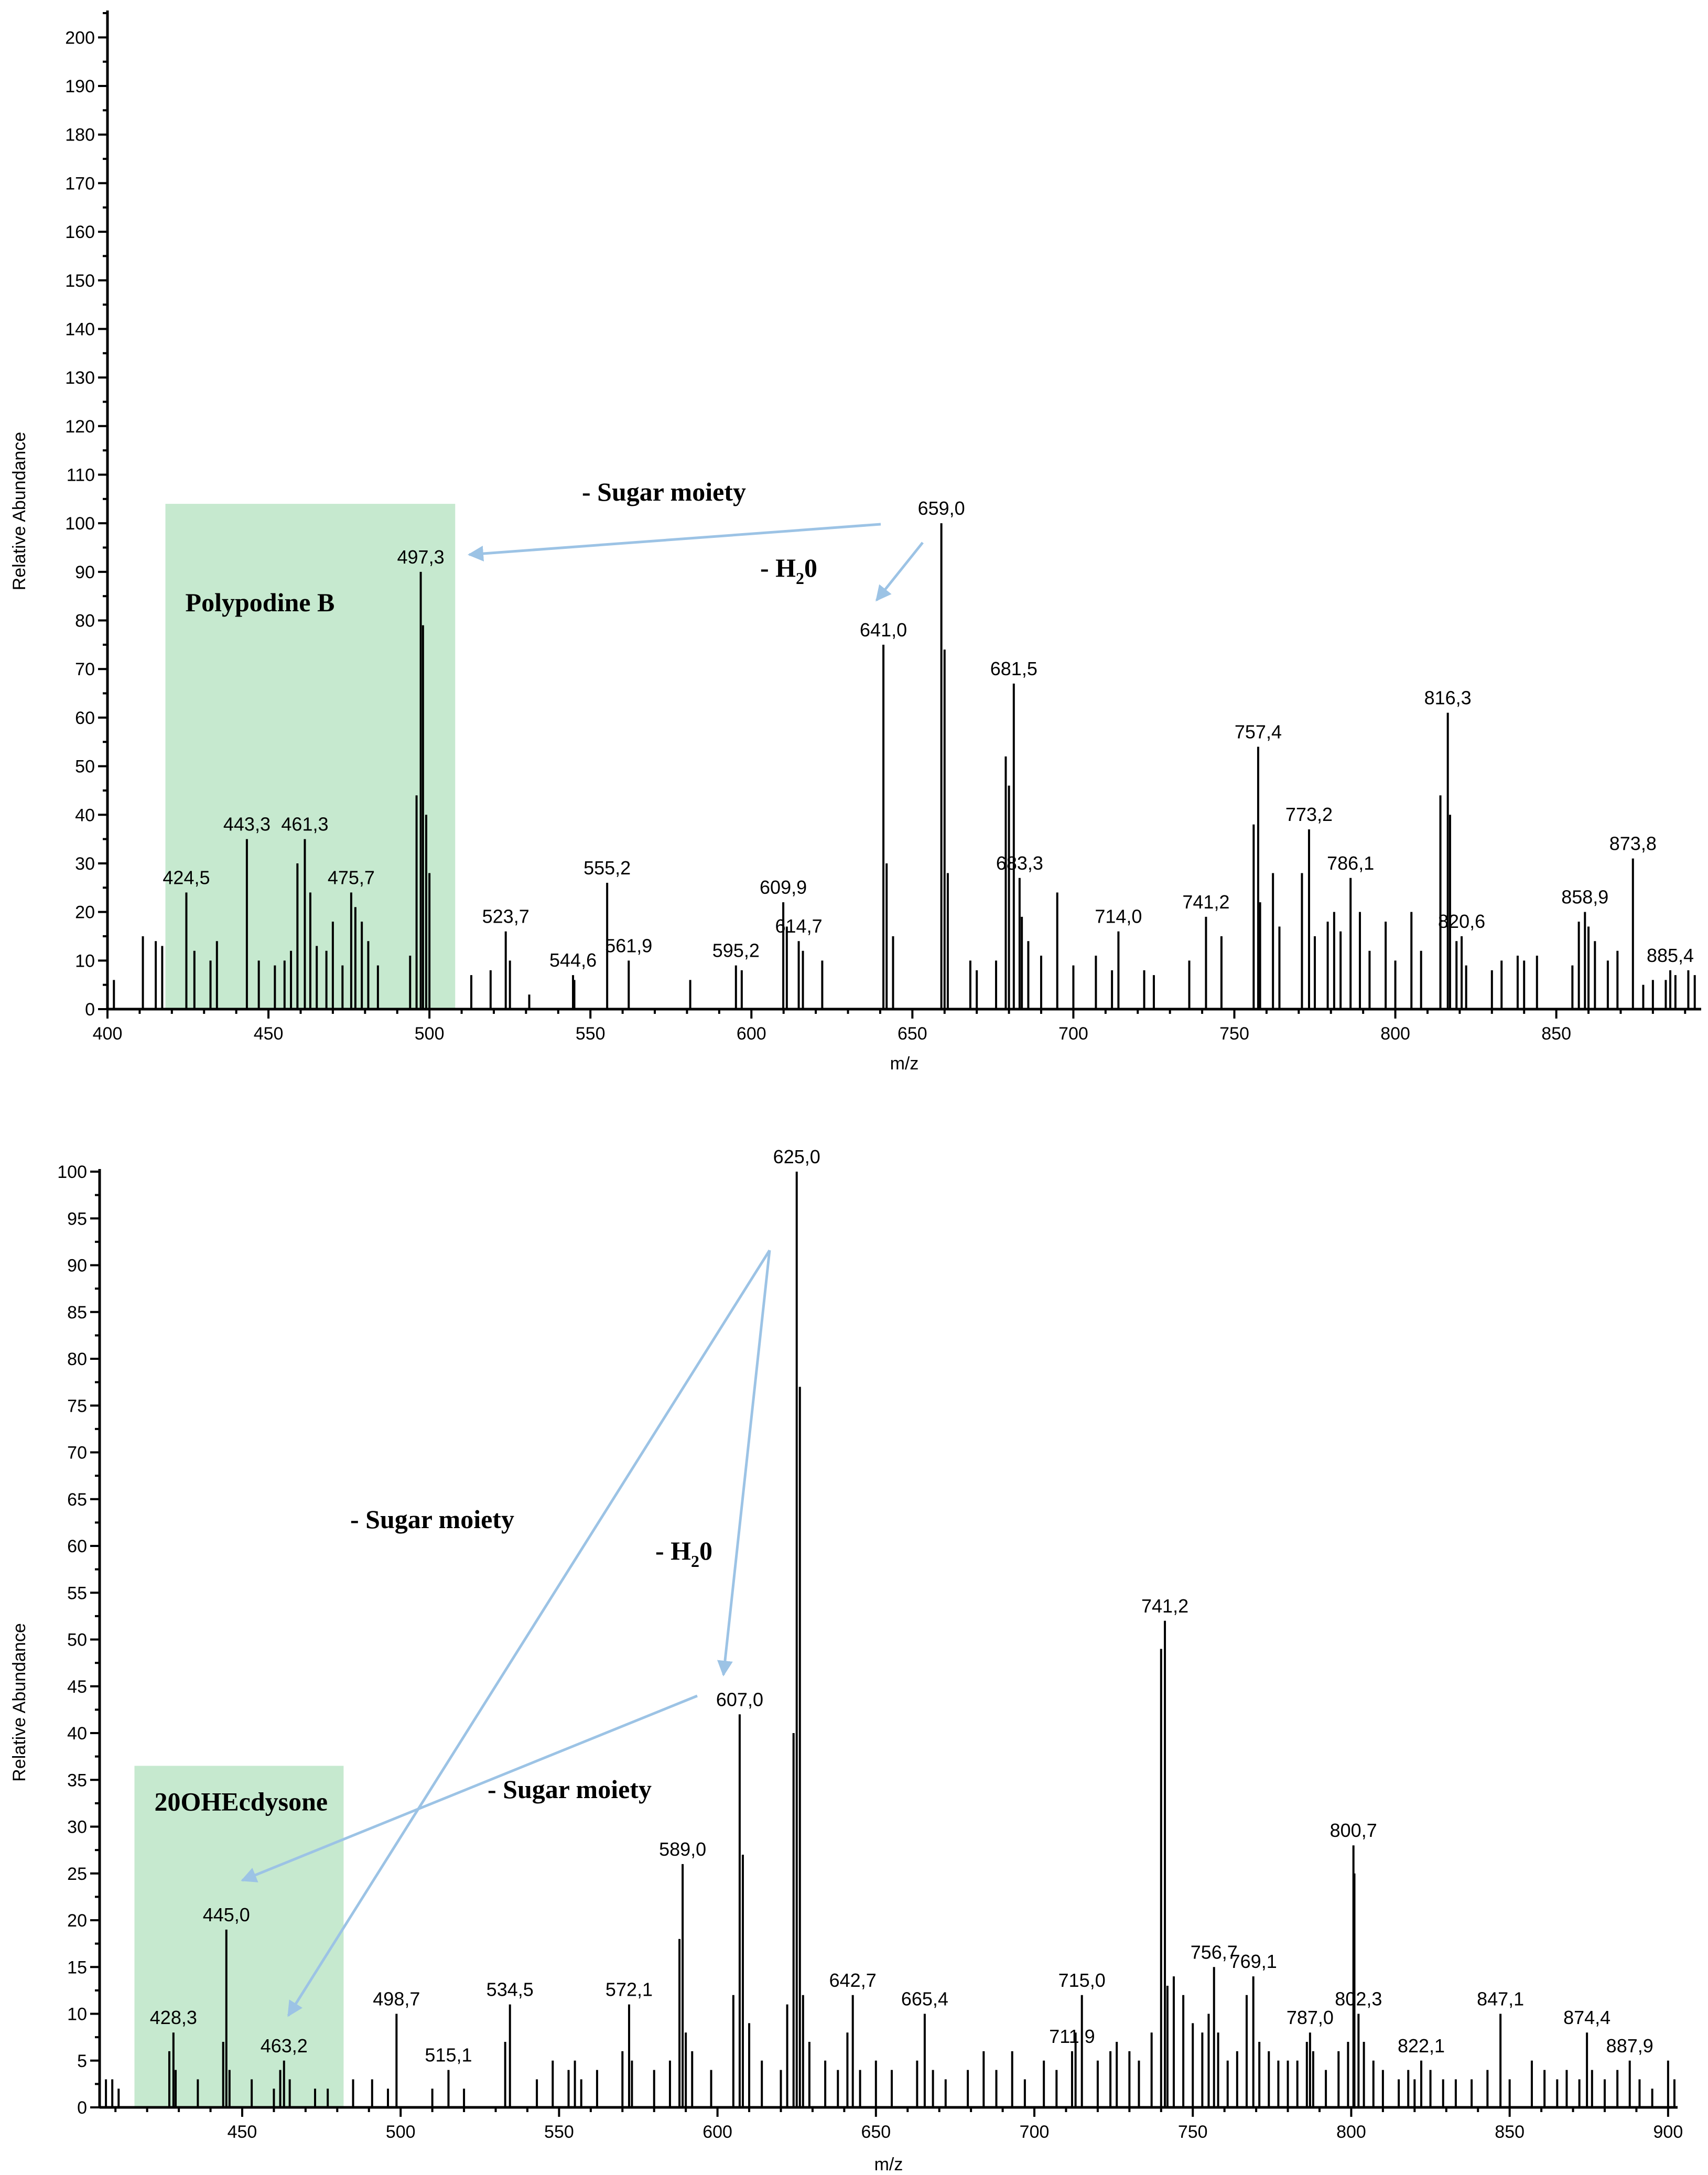  Describe the element at coordinates (77, 1359) in the screenshot. I see `y-tick-label: 80` at that location.